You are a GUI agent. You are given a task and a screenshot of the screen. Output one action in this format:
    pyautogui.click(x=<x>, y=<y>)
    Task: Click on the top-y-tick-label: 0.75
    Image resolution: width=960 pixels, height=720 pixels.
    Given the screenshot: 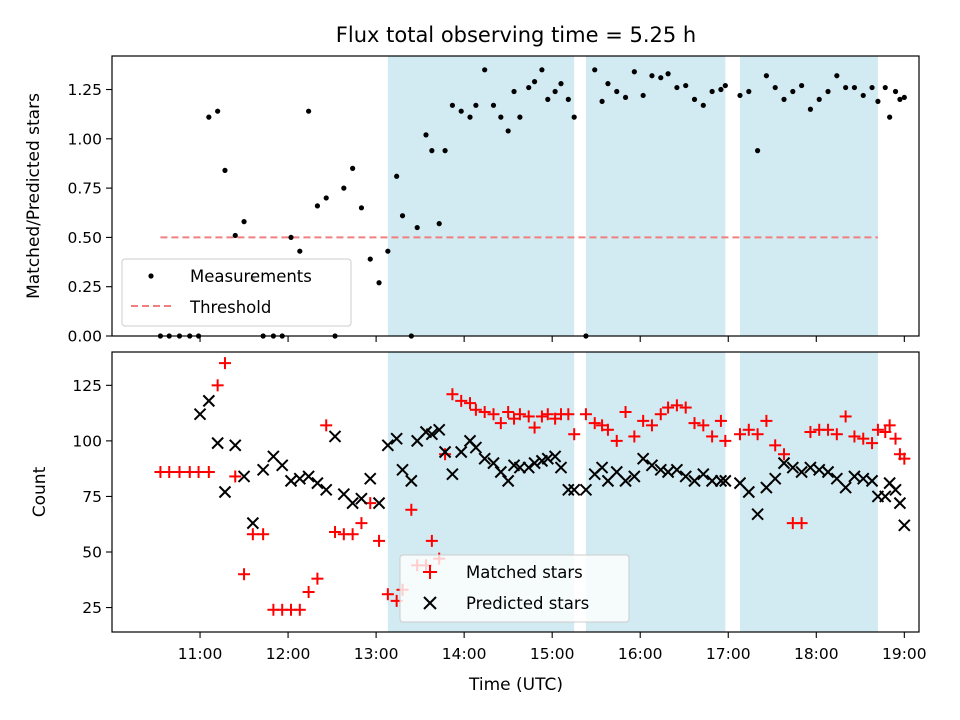 What is the action you would take?
    pyautogui.click(x=84, y=189)
    